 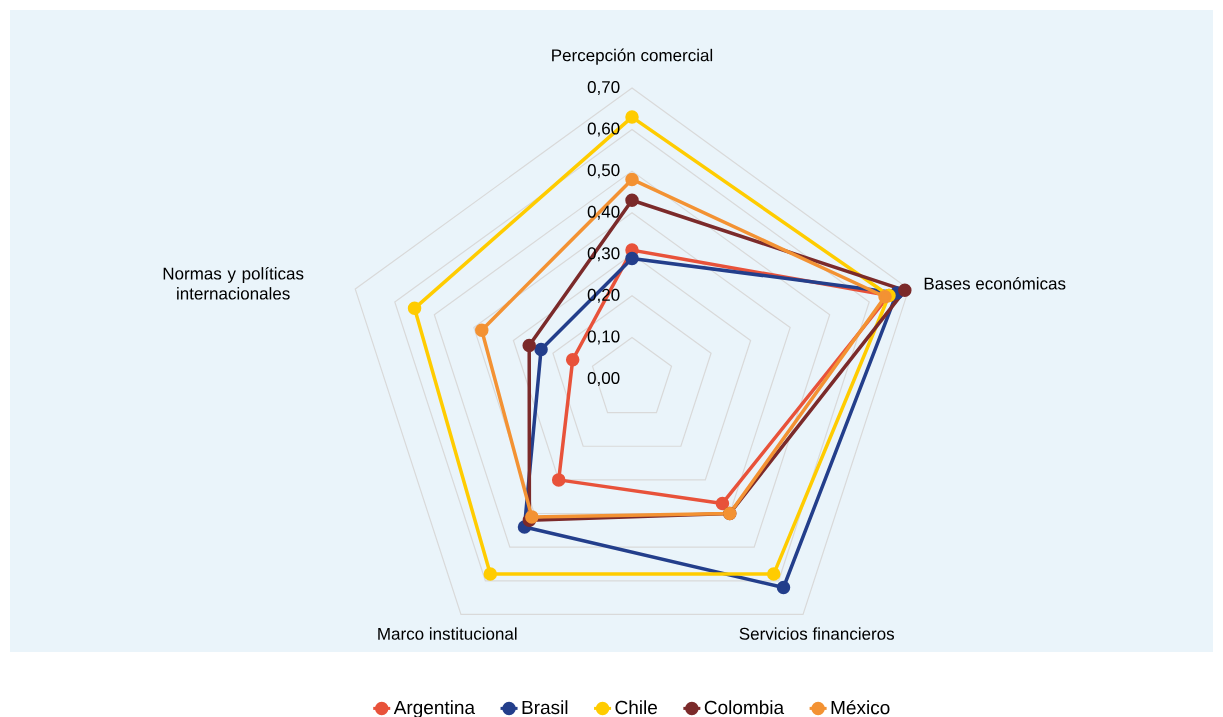 I want to click on legend-label: México, so click(x=860, y=707).